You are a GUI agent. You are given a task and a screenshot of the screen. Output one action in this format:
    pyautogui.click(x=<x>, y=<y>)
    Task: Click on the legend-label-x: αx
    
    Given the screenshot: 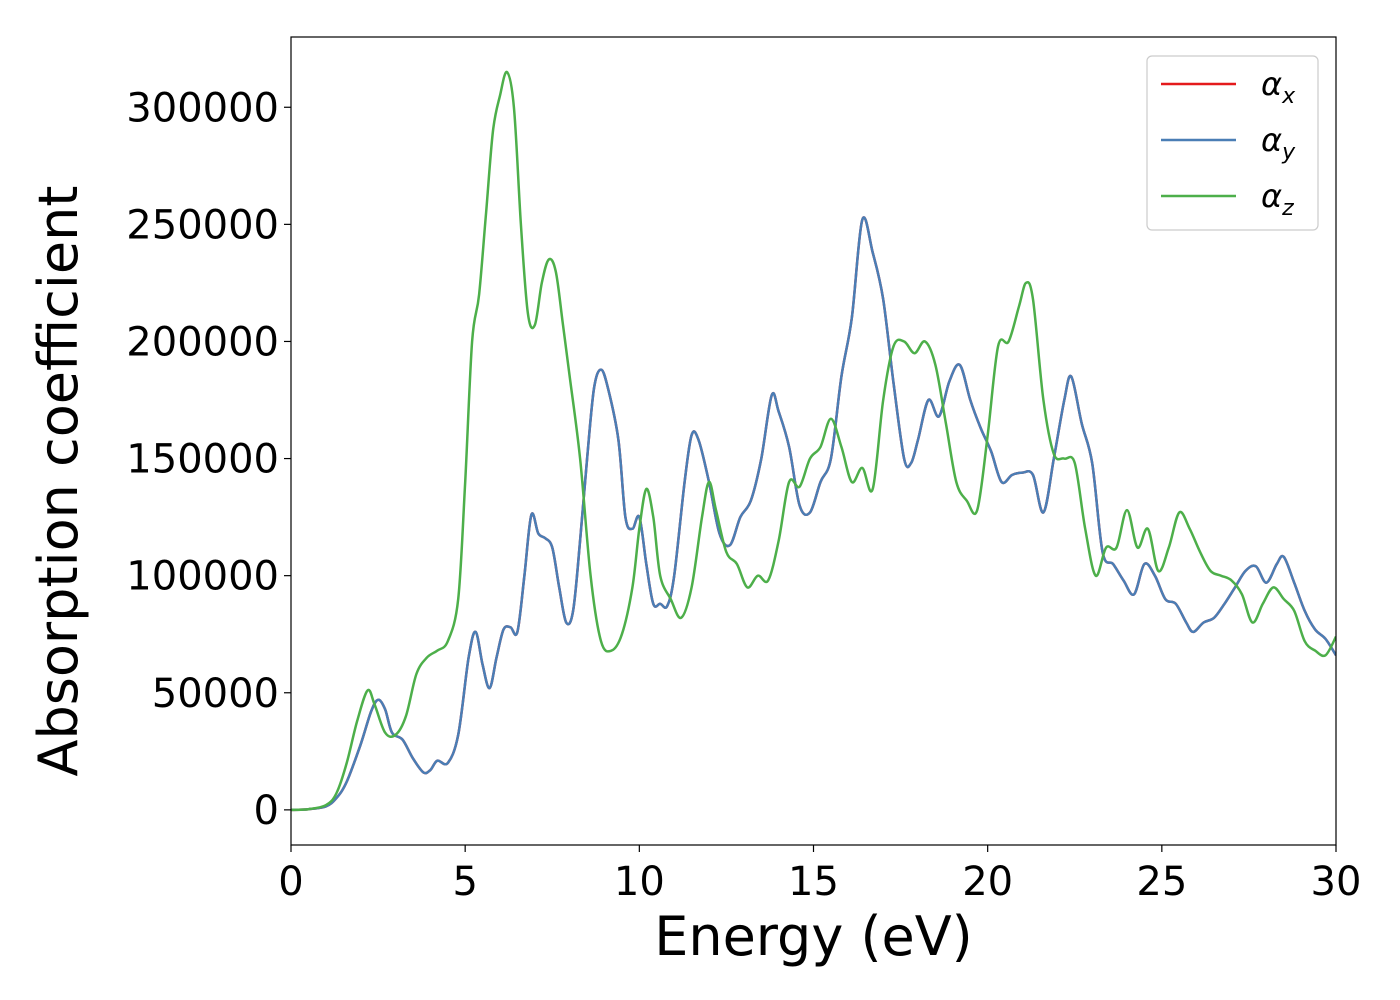 What is the action you would take?
    pyautogui.click(x=1278, y=87)
    